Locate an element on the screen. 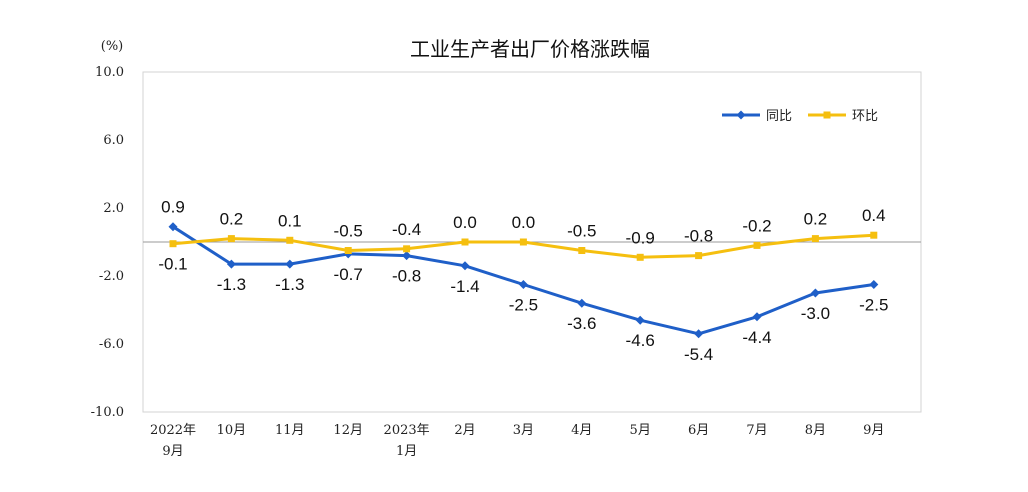 The height and width of the screenshot is (492, 1028). y-tick-label: -2.0 is located at coordinates (111, 276).